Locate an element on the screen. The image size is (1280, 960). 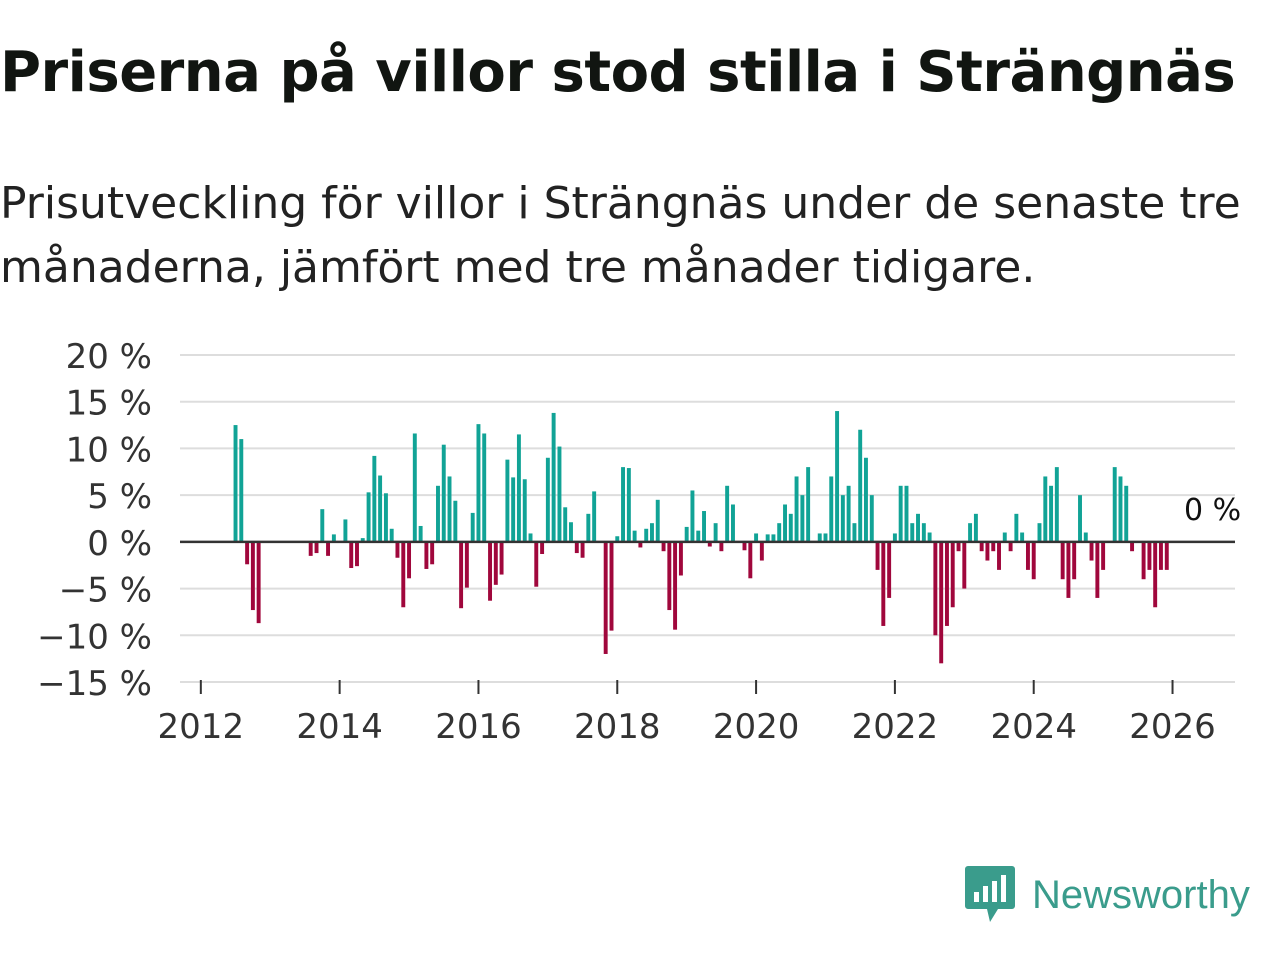
x-axis: 2012 2014 2016 2018 2020 2022 2024 2026 is located at coordinates (687, 713).